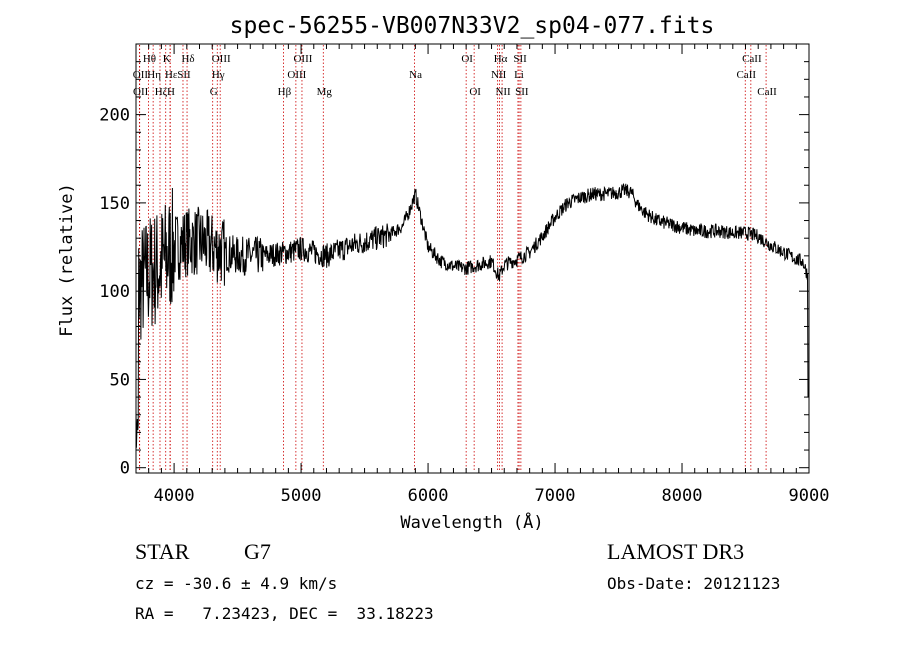  What do you see at coordinates (257, 551) in the screenshot?
I see `object-subclass: G7` at bounding box center [257, 551].